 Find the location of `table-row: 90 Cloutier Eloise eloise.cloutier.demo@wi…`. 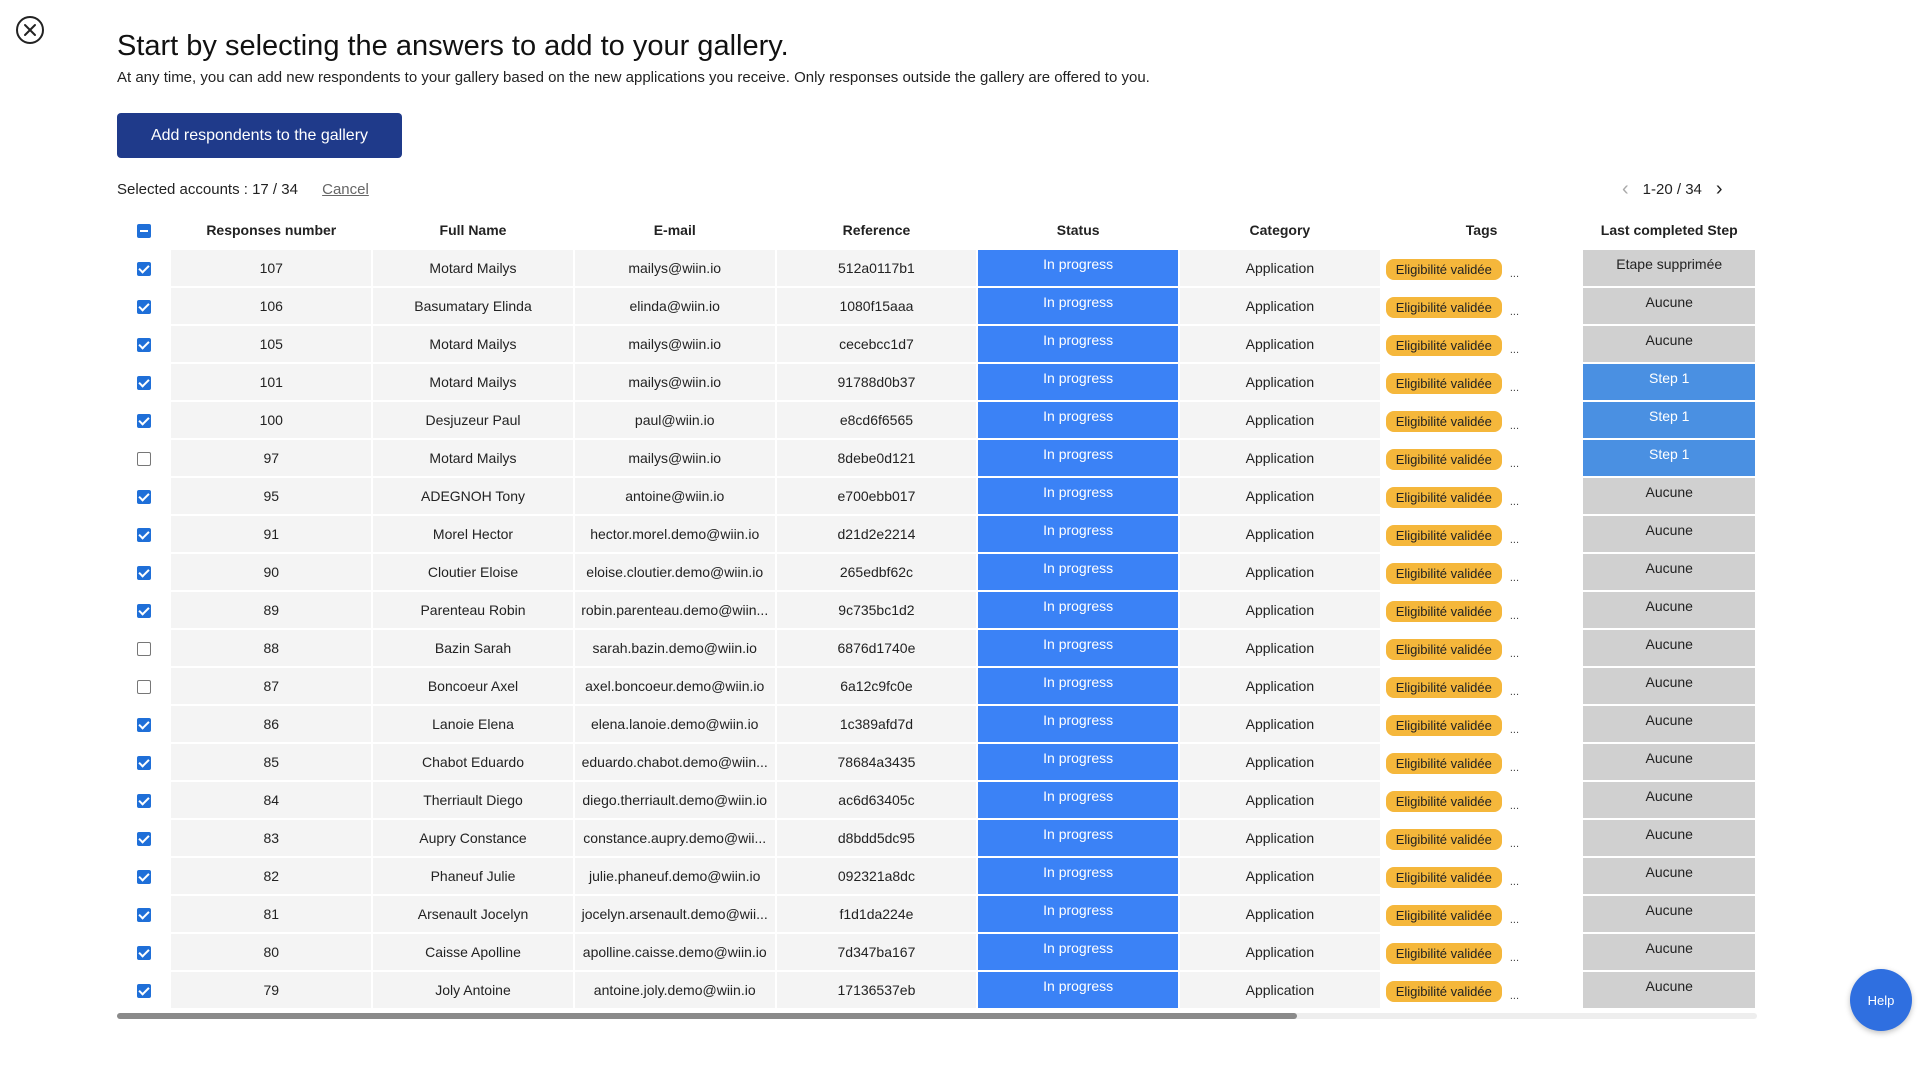

table-row: 90 Cloutier Eloise eloise.cloutier.demo@wi… is located at coordinates (937, 572).